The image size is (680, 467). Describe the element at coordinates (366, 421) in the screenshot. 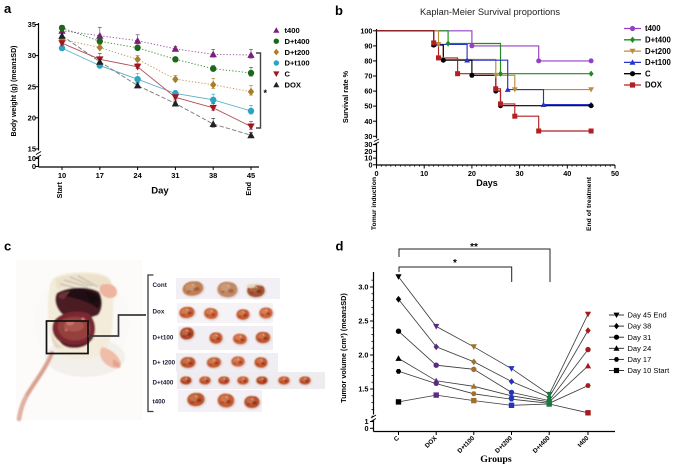

I see `svg-text: 1` at that location.